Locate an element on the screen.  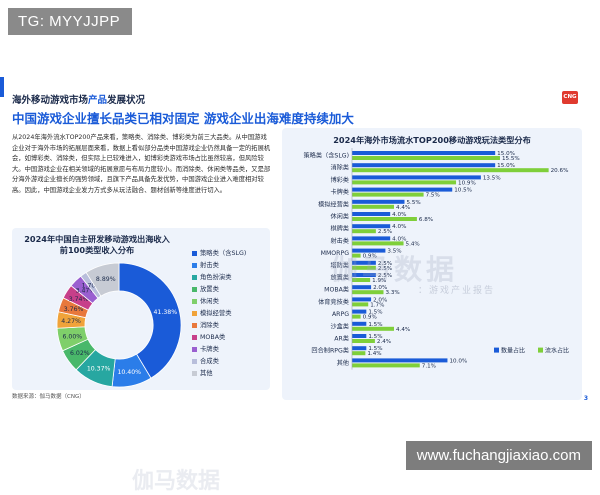
bar-value-label: 10.5% is located at coordinates (463, 191).